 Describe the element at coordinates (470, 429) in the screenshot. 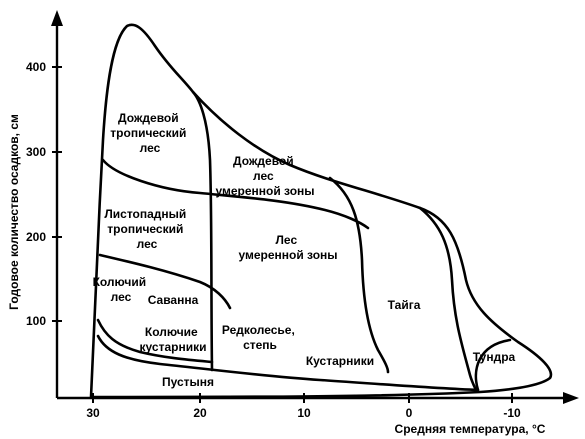

I see `x-axis-title: Средняя температура, °C` at that location.